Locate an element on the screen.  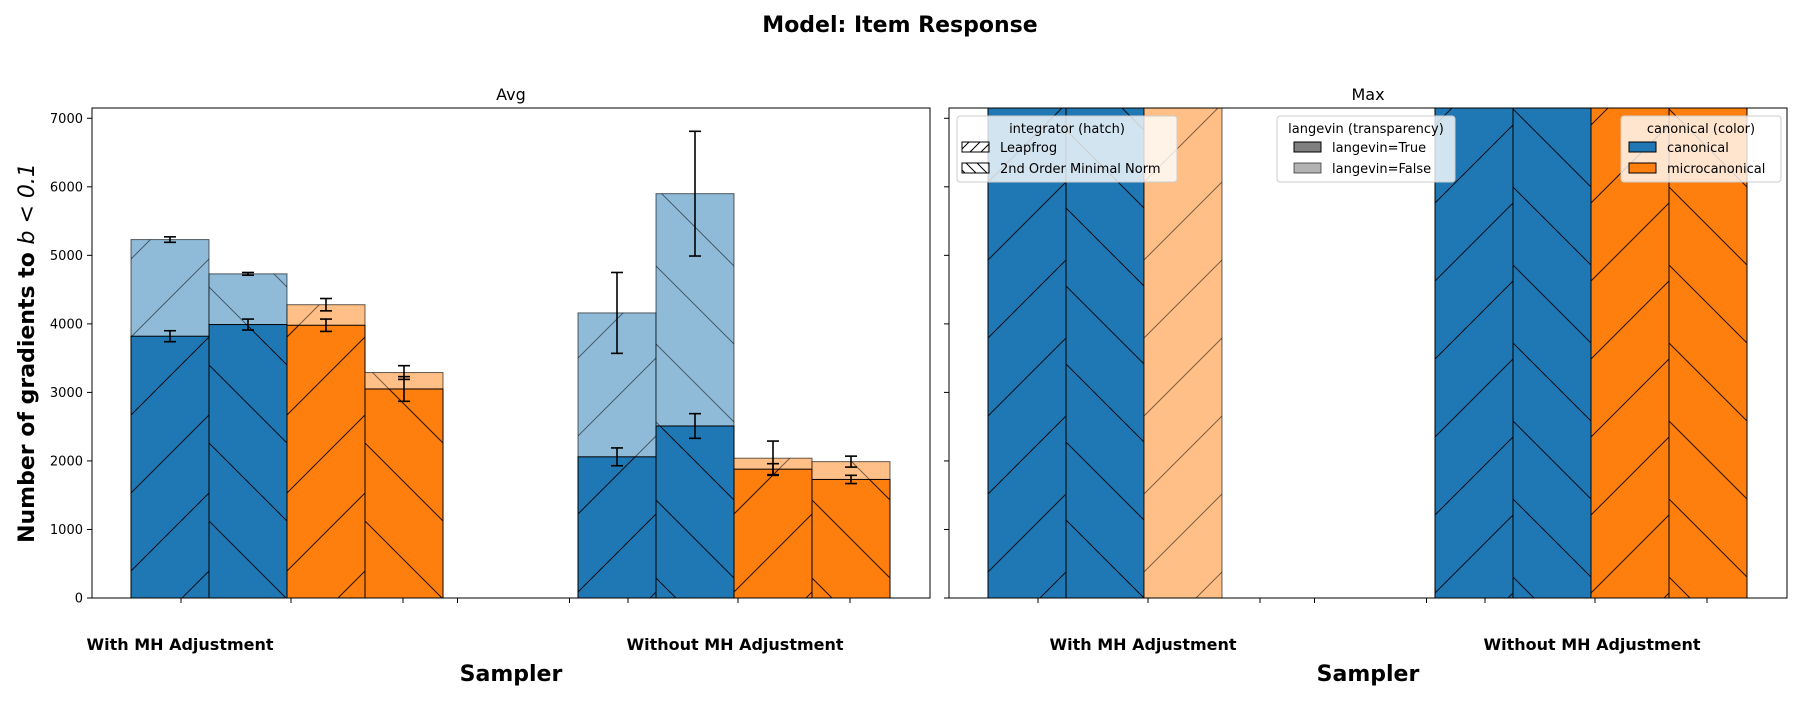
figure-title: Model: Item Response is located at coordinates (899, 25).